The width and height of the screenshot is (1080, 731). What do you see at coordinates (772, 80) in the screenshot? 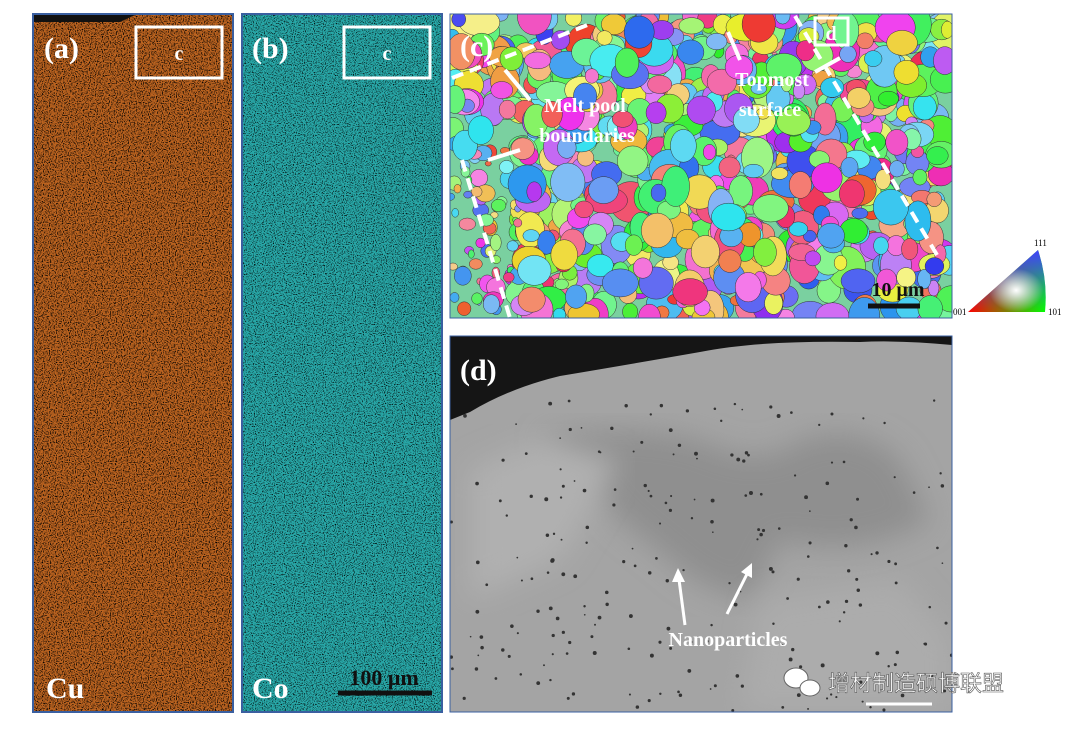
I see `annotation: Topmost` at bounding box center [772, 80].